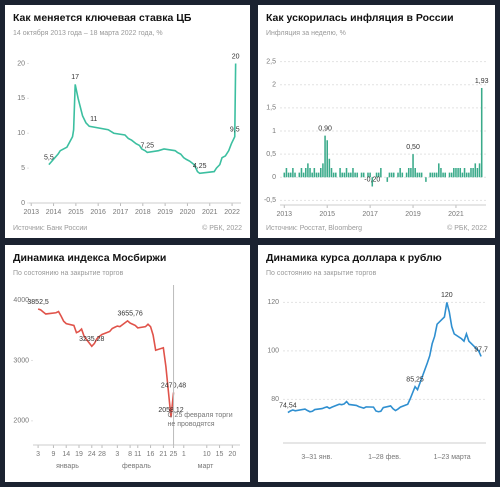  I want to click on y-tick-label: 2, so click(274, 85).